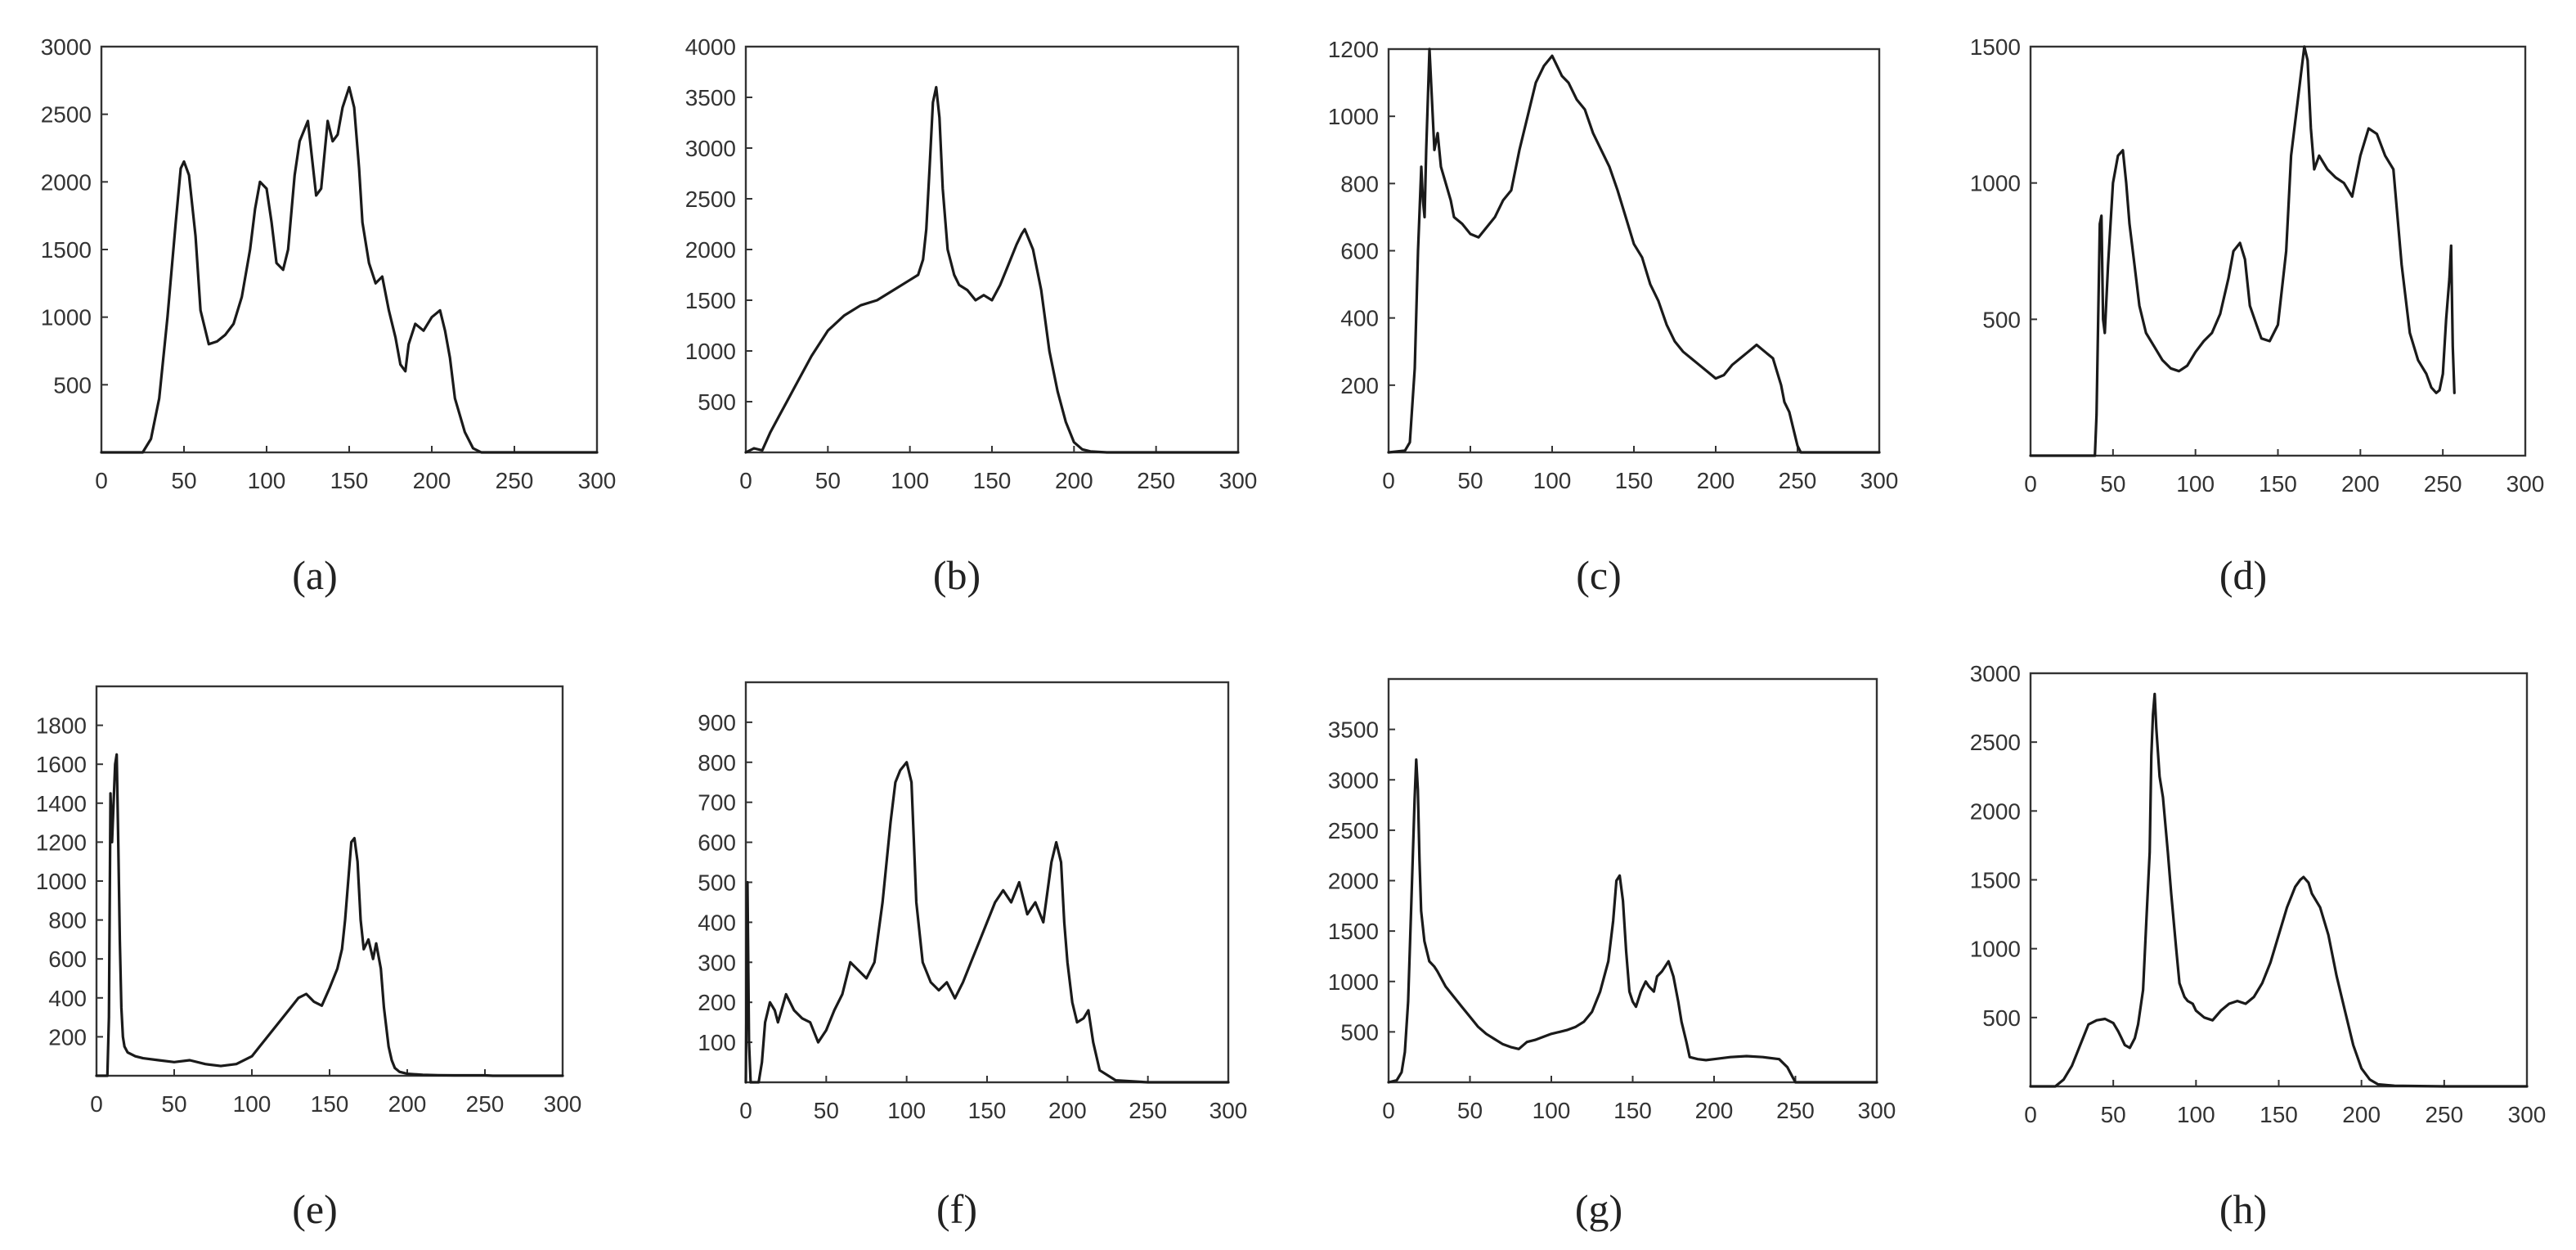  What do you see at coordinates (711, 47) in the screenshot?
I see `y-tick-label: 4000` at bounding box center [711, 47].